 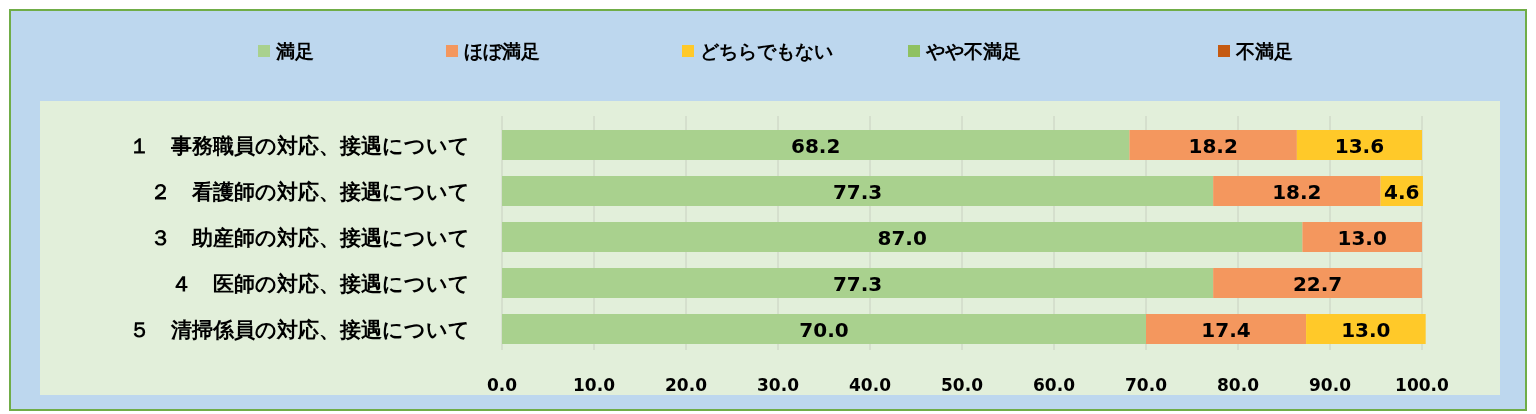 What do you see at coordinates (1402, 192) in the screenshot?
I see `data-label: 4.6` at bounding box center [1402, 192].